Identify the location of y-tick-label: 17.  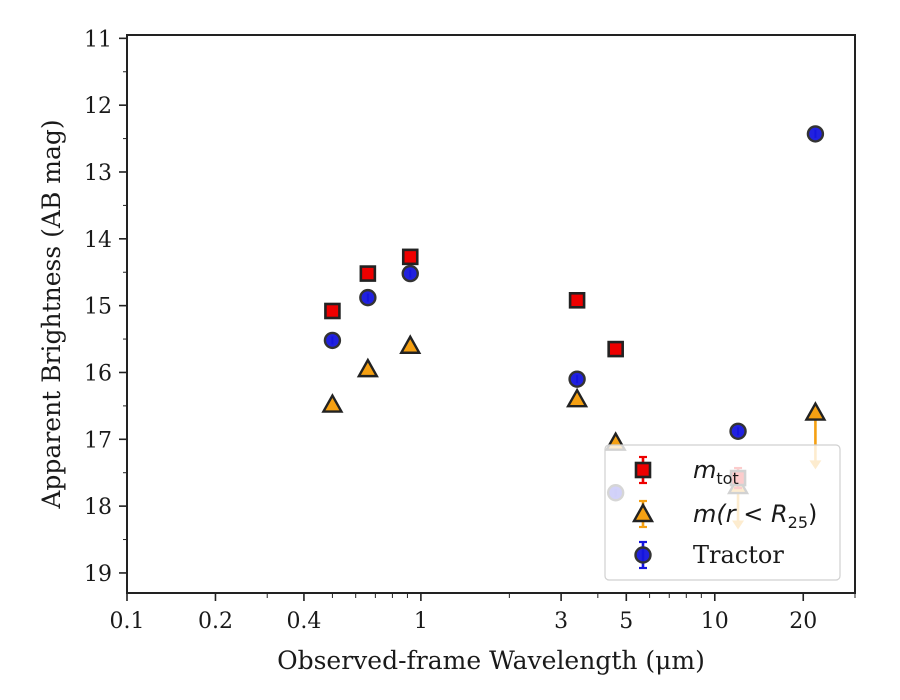
(98, 440).